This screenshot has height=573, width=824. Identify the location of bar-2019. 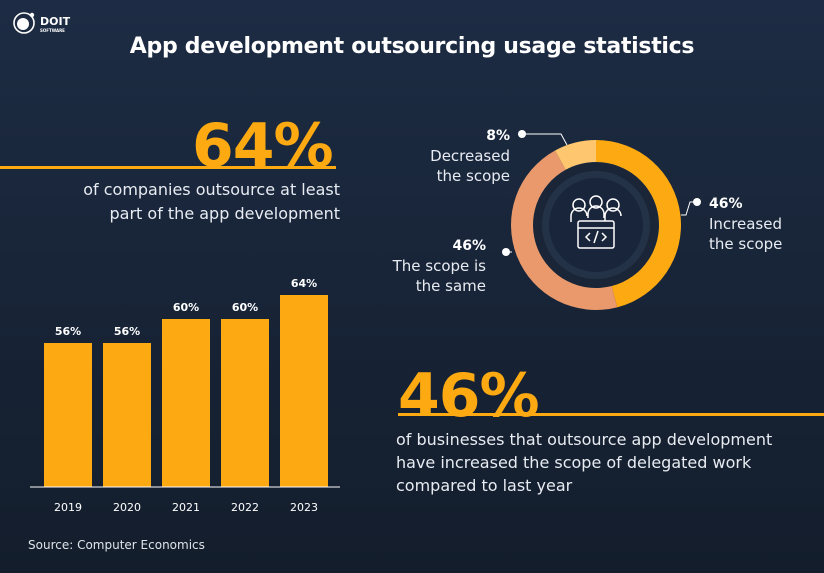
(68, 415).